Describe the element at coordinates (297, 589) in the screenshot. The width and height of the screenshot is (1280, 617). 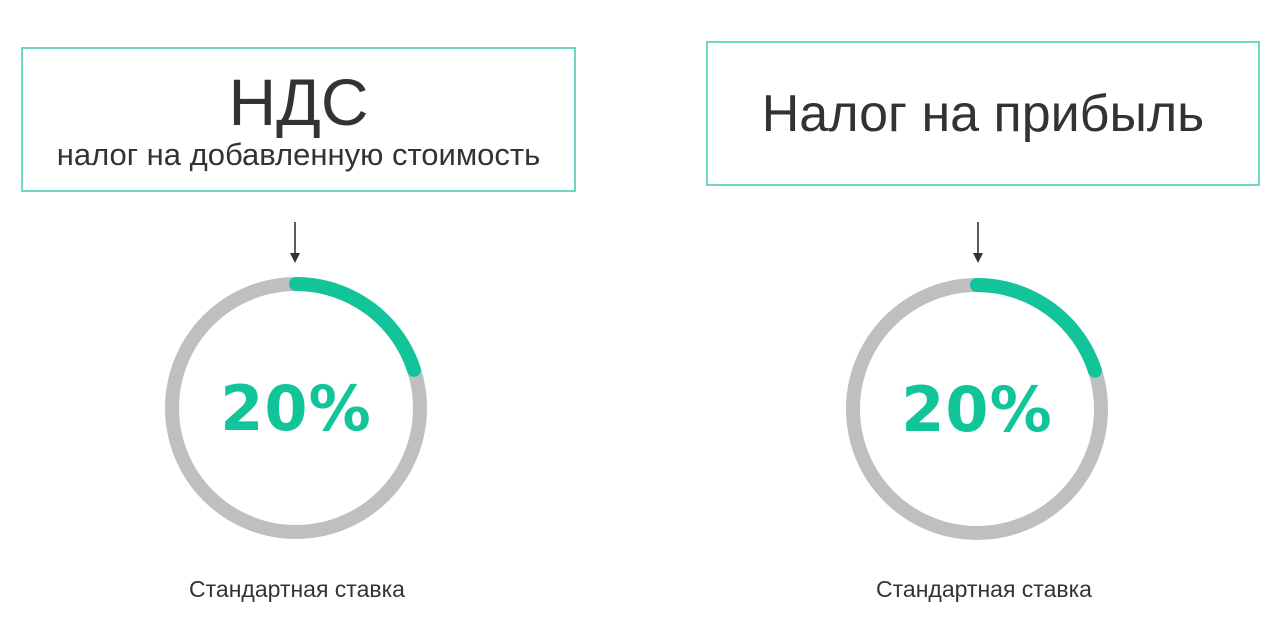
I see `vat-rate-caption: Стандартная ставка` at that location.